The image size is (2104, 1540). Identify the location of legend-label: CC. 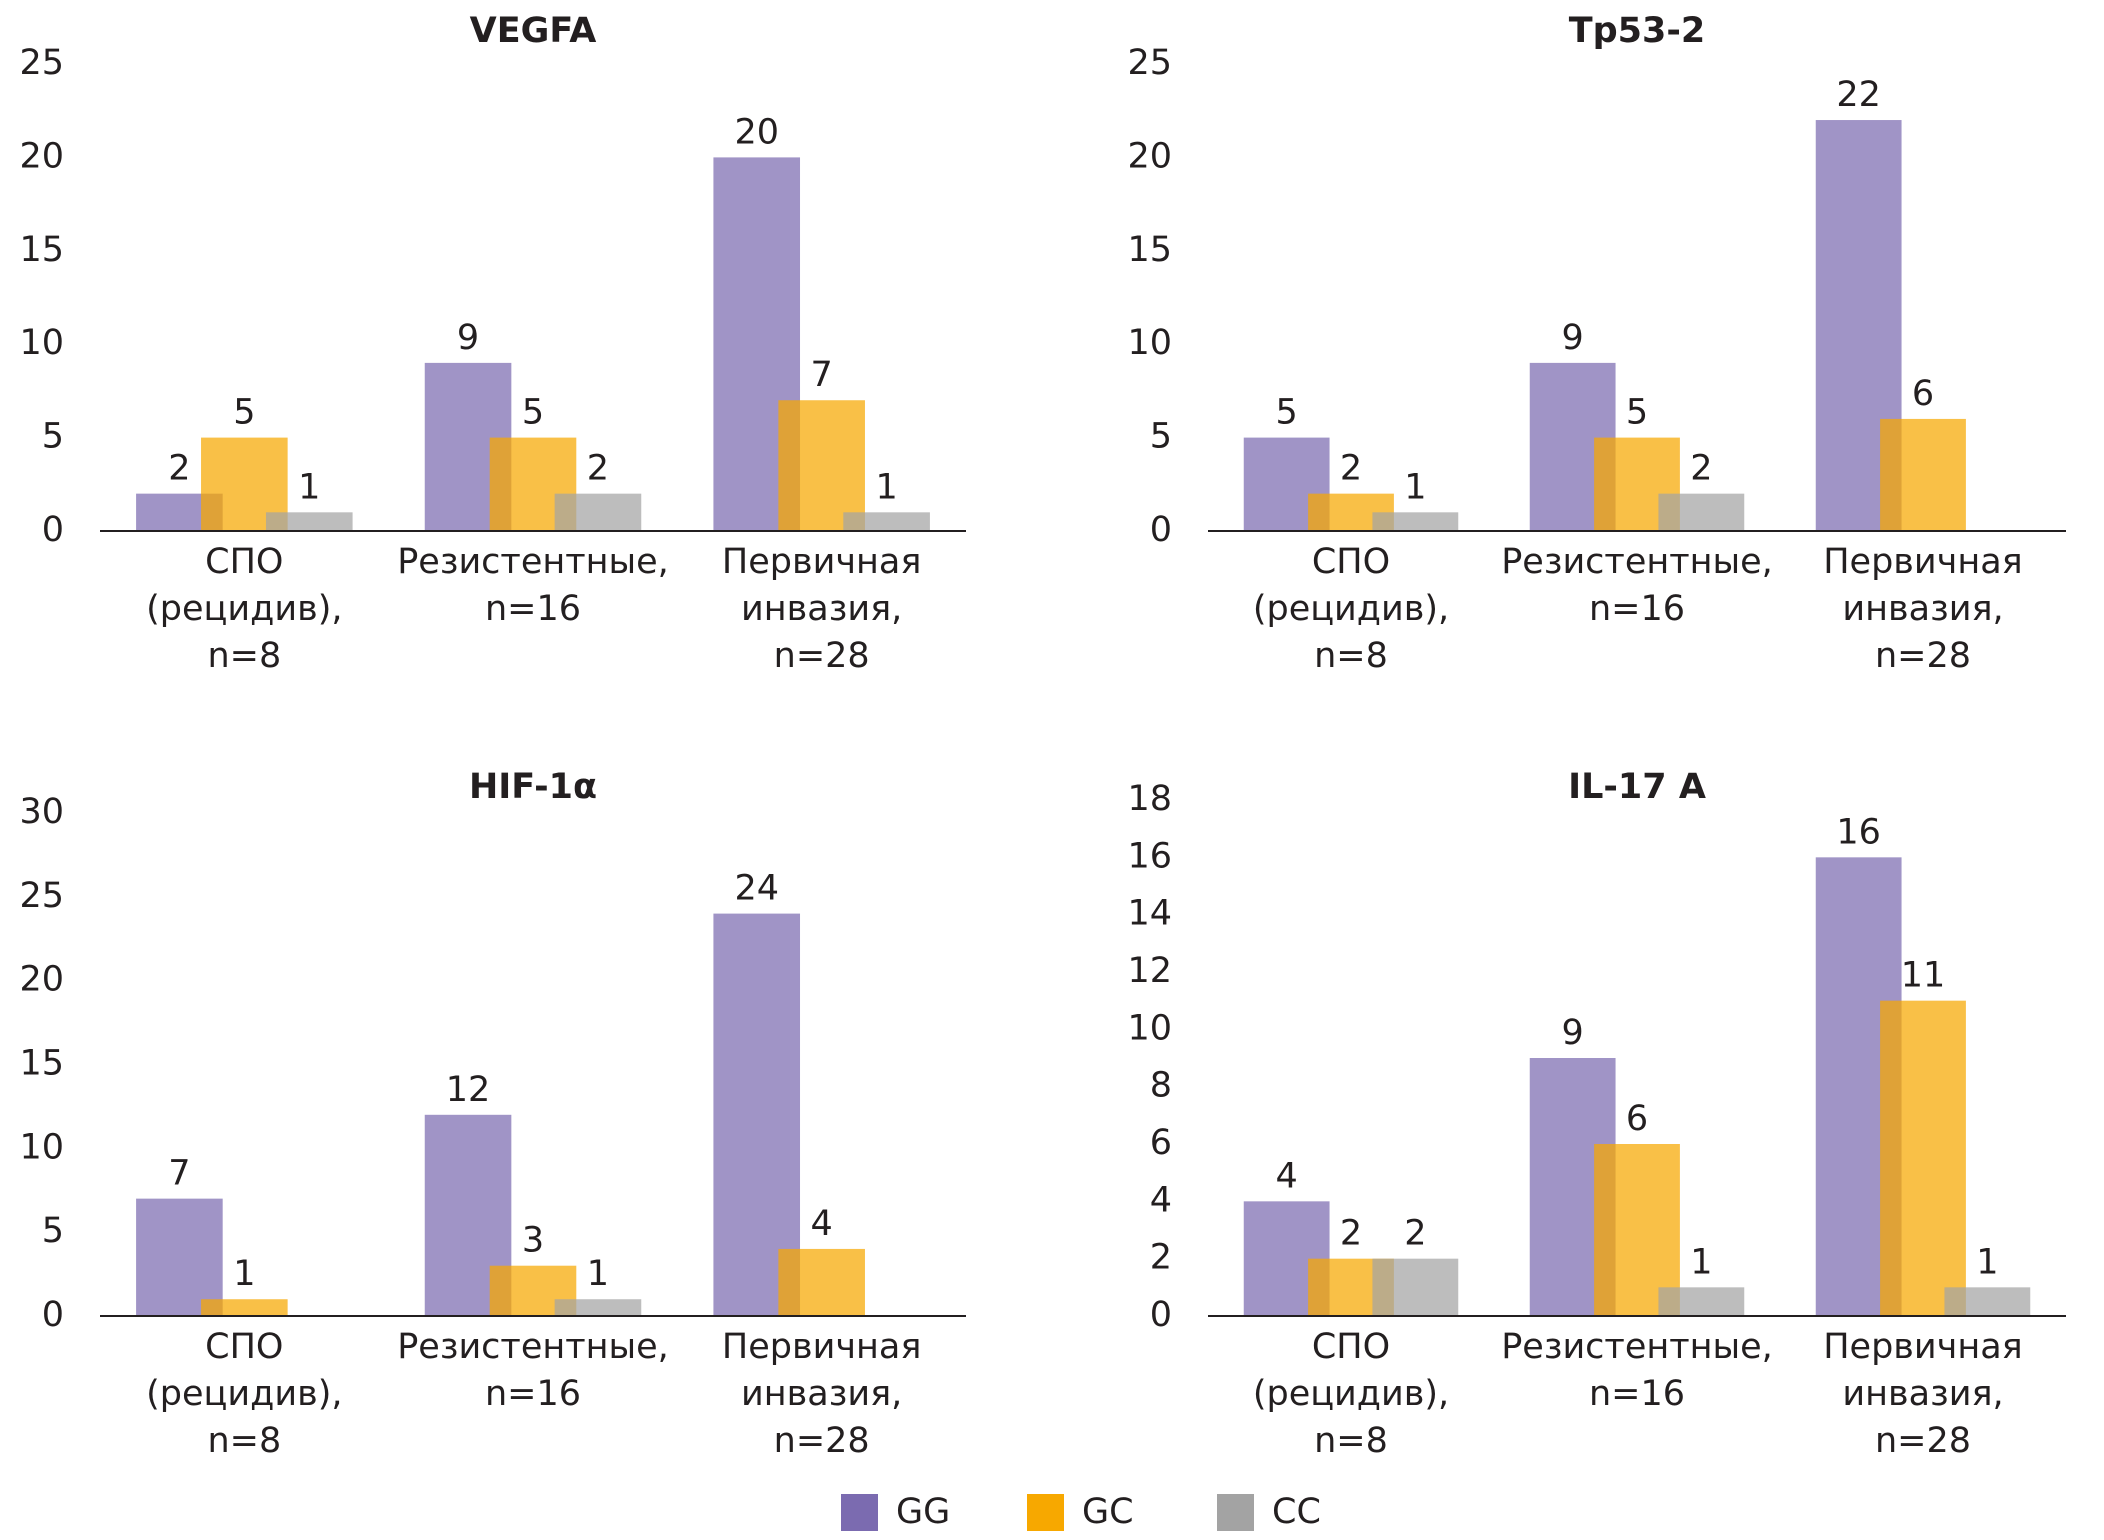
(1296, 1512).